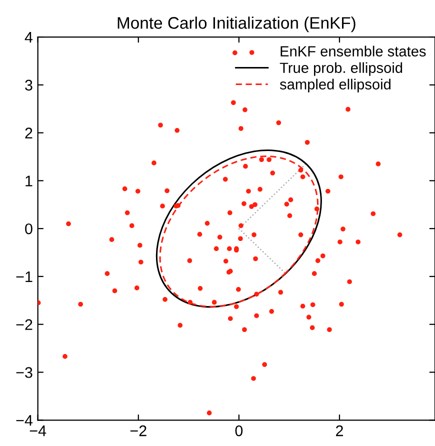  What do you see at coordinates (28, 37) in the screenshot?
I see `y-tick-label: 4` at bounding box center [28, 37].